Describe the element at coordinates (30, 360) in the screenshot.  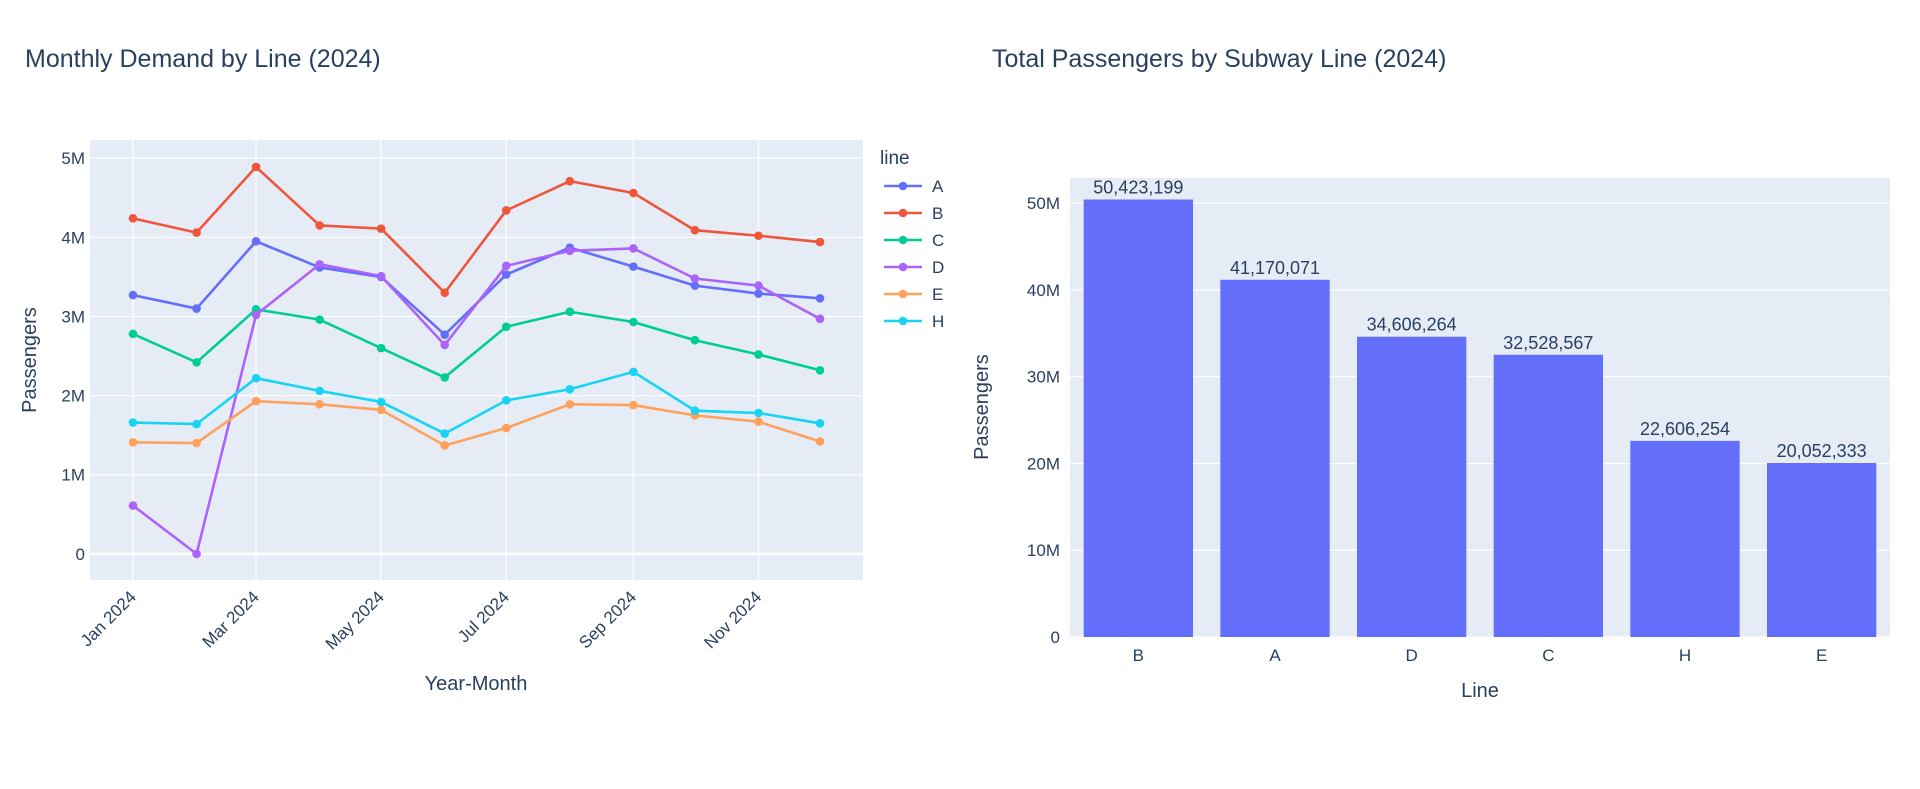
I see `line-chart-y-axis-label: Passengers` at that location.